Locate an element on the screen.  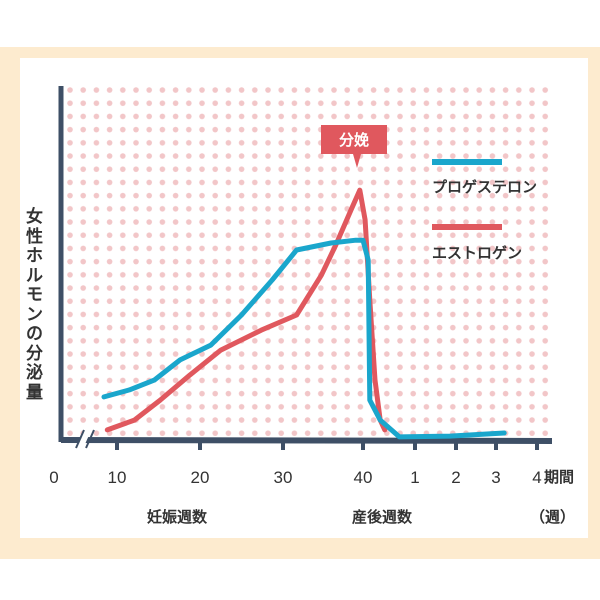
pregnancy-weeks-label: 妊娠週数 is located at coordinates (177, 517).